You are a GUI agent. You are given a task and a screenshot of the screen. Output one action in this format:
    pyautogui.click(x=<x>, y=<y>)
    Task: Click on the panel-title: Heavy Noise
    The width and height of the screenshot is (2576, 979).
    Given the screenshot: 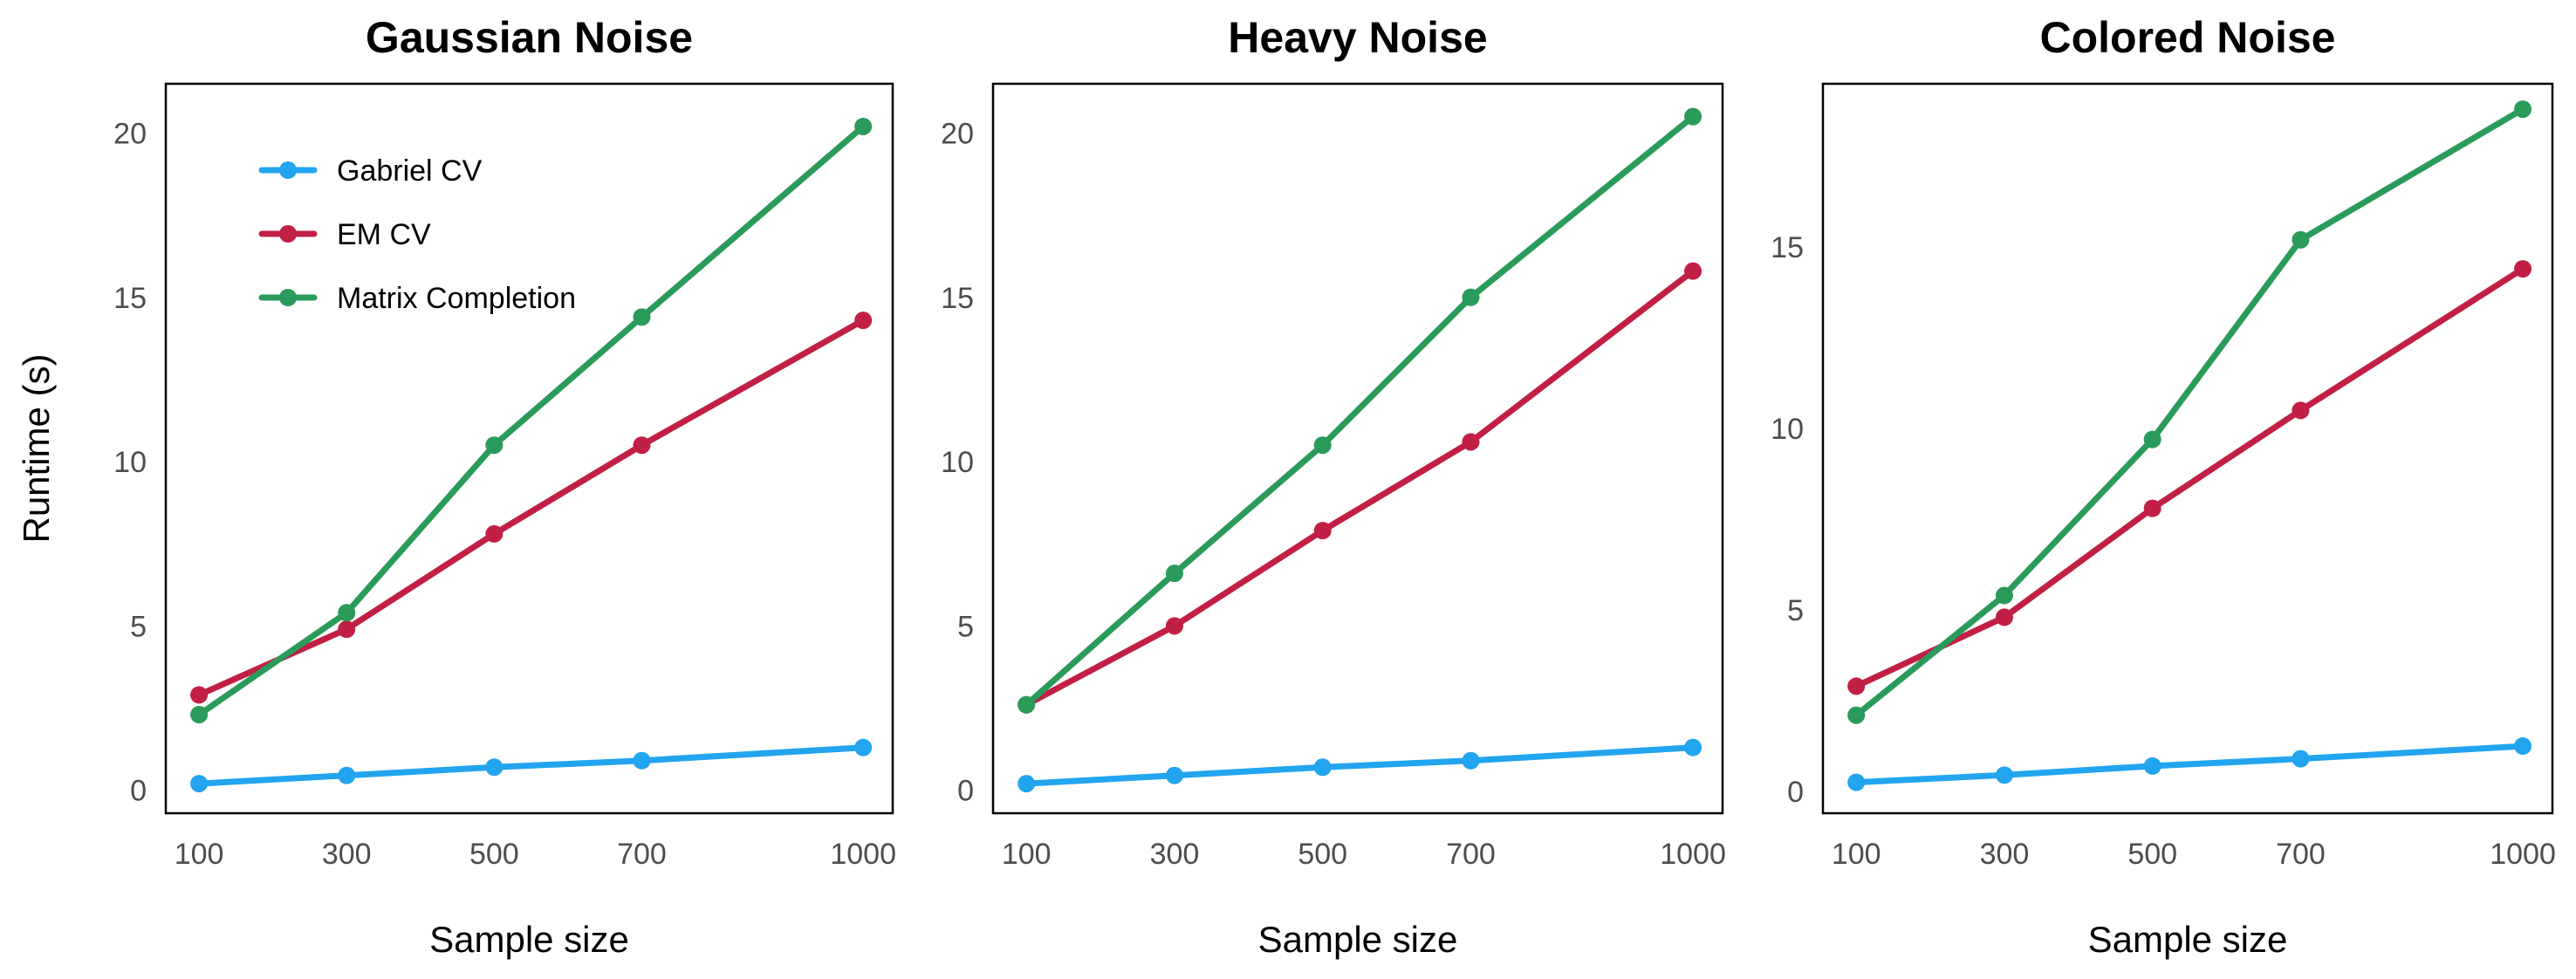 What is the action you would take?
    pyautogui.click(x=1358, y=37)
    